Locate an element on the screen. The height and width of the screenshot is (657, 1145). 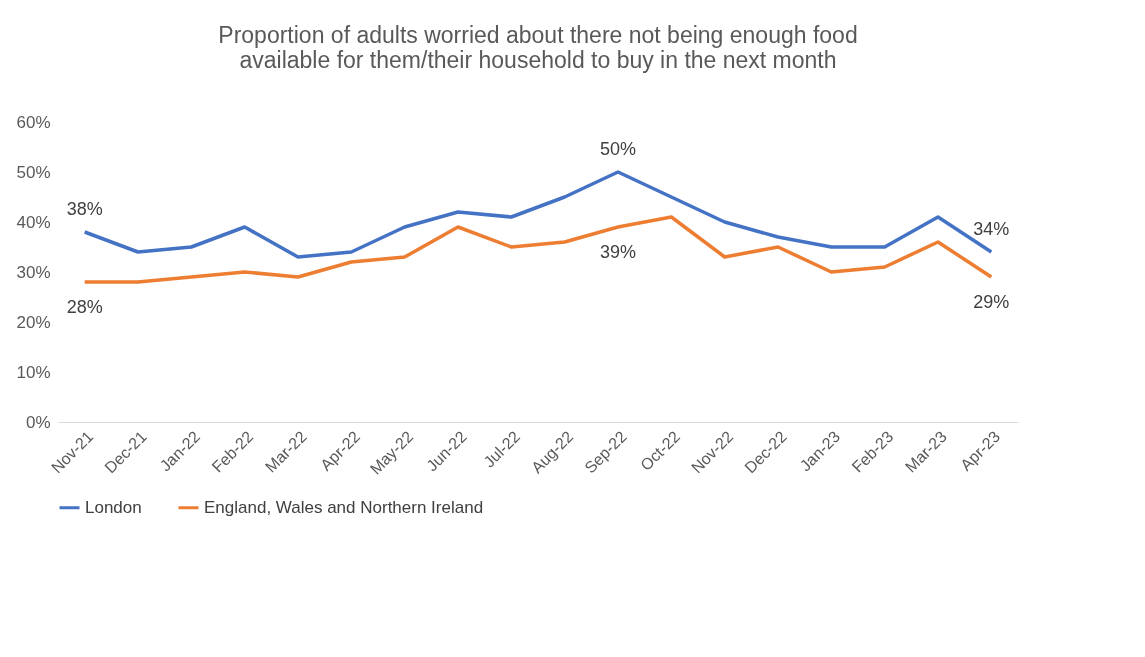
chart-title: Proportion of adults worried about there not being enough food available for them/their household to buy in the next month is located at coordinates (538, 47).